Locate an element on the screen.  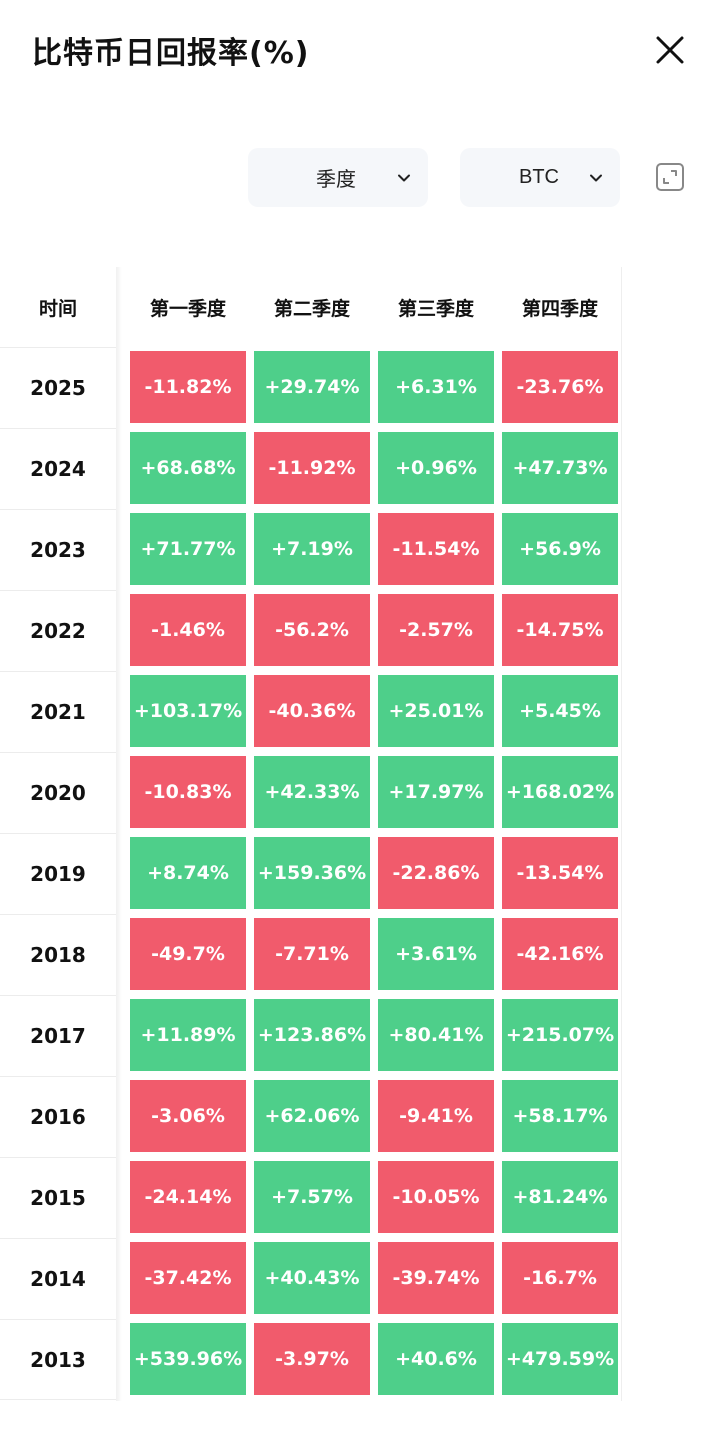
return-cell: +6.31% is located at coordinates (436, 387).